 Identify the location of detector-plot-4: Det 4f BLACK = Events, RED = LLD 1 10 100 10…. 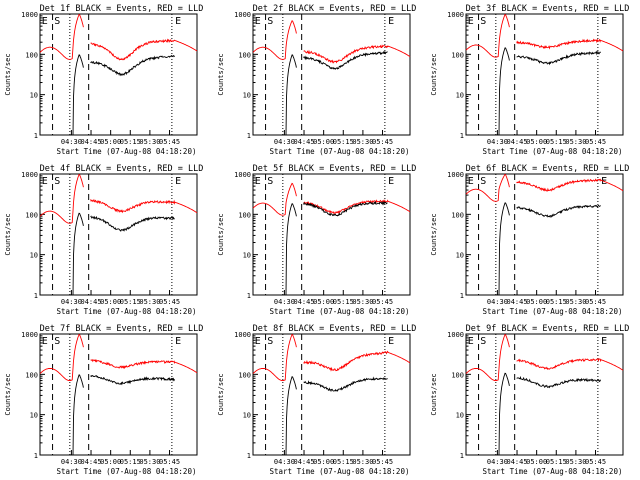
(103, 240).